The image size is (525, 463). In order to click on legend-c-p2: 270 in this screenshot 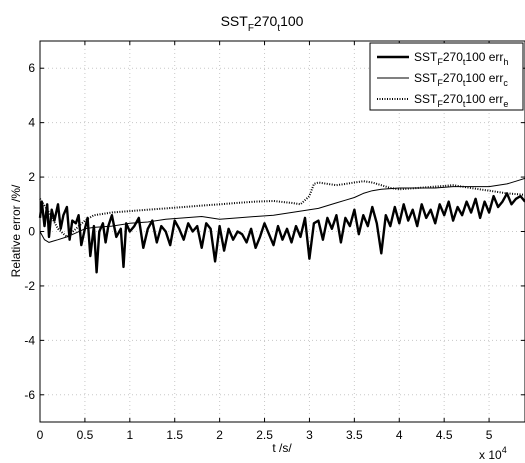, I will do `click(453, 78)`.